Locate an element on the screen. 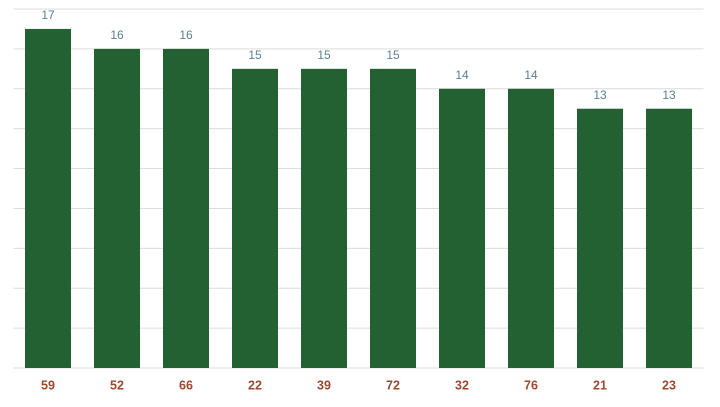  x-tick-label: 72 is located at coordinates (393, 385).